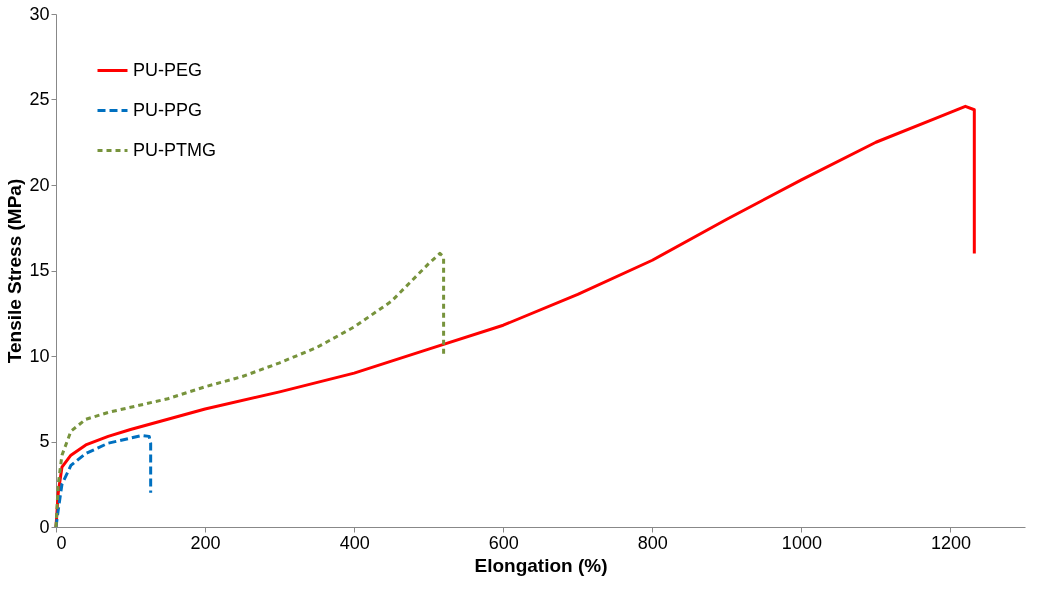 This screenshot has height=592, width=1042. Describe the element at coordinates (801, 542) in the screenshot. I see `x-tick-label: 1000` at that location.